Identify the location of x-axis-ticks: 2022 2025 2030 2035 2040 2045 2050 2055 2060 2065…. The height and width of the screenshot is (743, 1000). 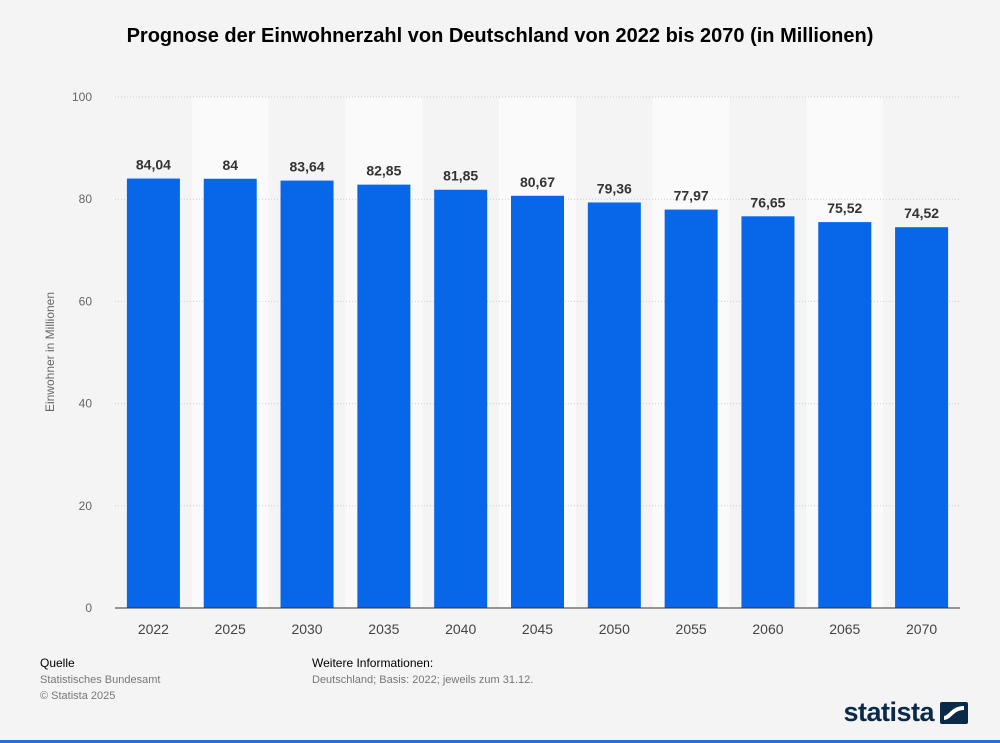
(538, 629).